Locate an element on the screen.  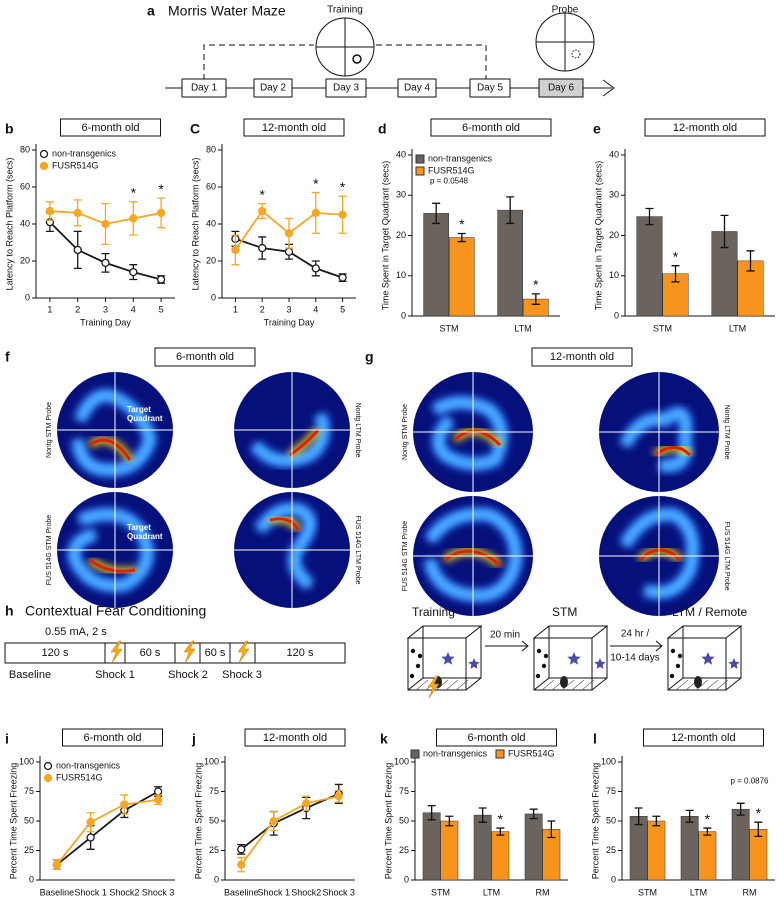
heat-trace is located at coordinates (114, 433).